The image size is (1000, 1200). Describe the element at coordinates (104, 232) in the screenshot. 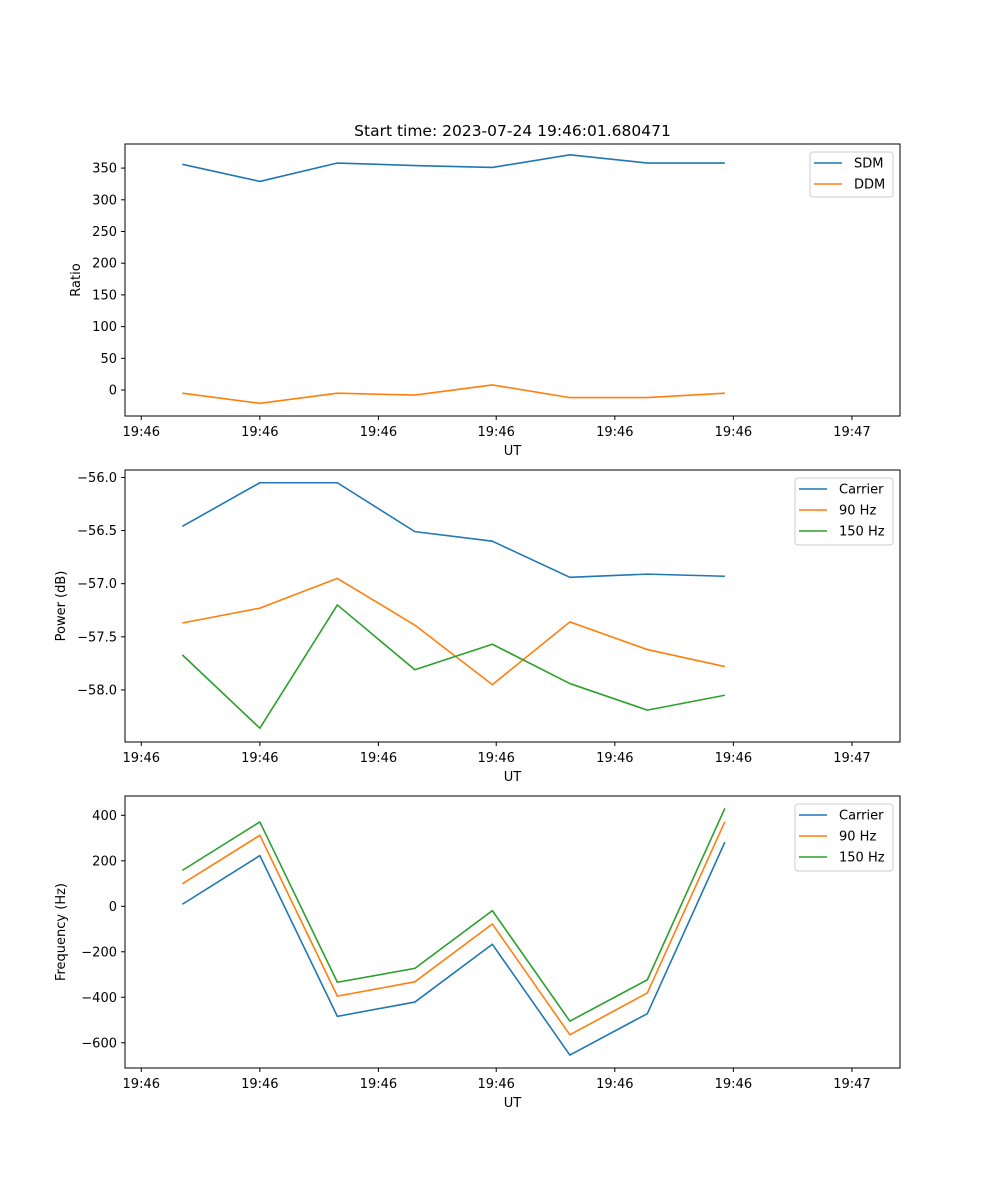

I see `y-tick-label: 250` at that location.